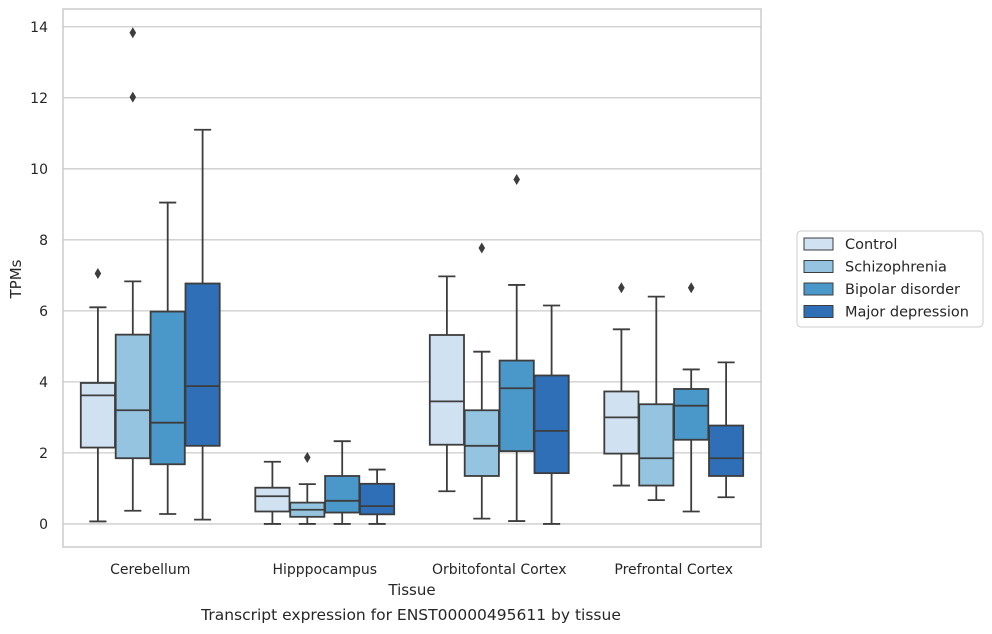 Image resolution: width=992 pixels, height=634 pixels. Describe the element at coordinates (43, 383) in the screenshot. I see `y-tick-label: 4` at that location.